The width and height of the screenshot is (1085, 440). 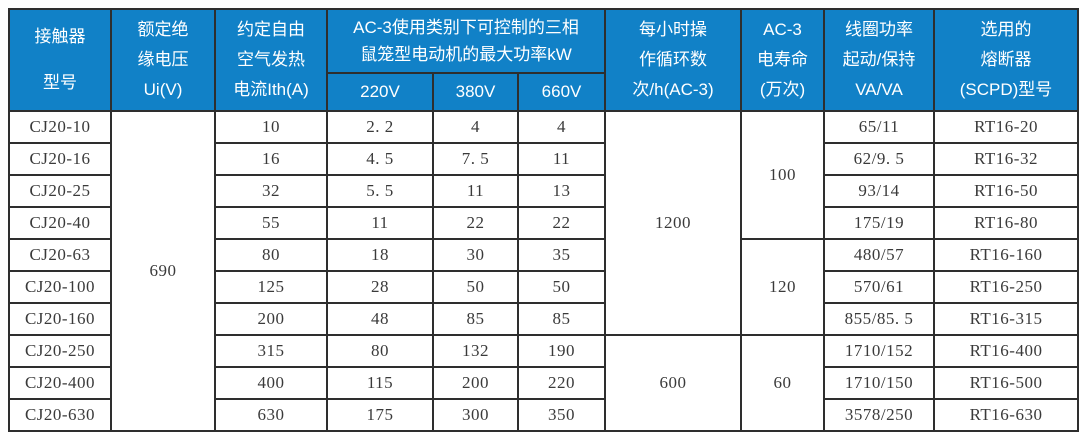 I want to click on table-row: CJ20-40 55 11 22 22 175/19 RT16-80, so click(x=544, y=223).